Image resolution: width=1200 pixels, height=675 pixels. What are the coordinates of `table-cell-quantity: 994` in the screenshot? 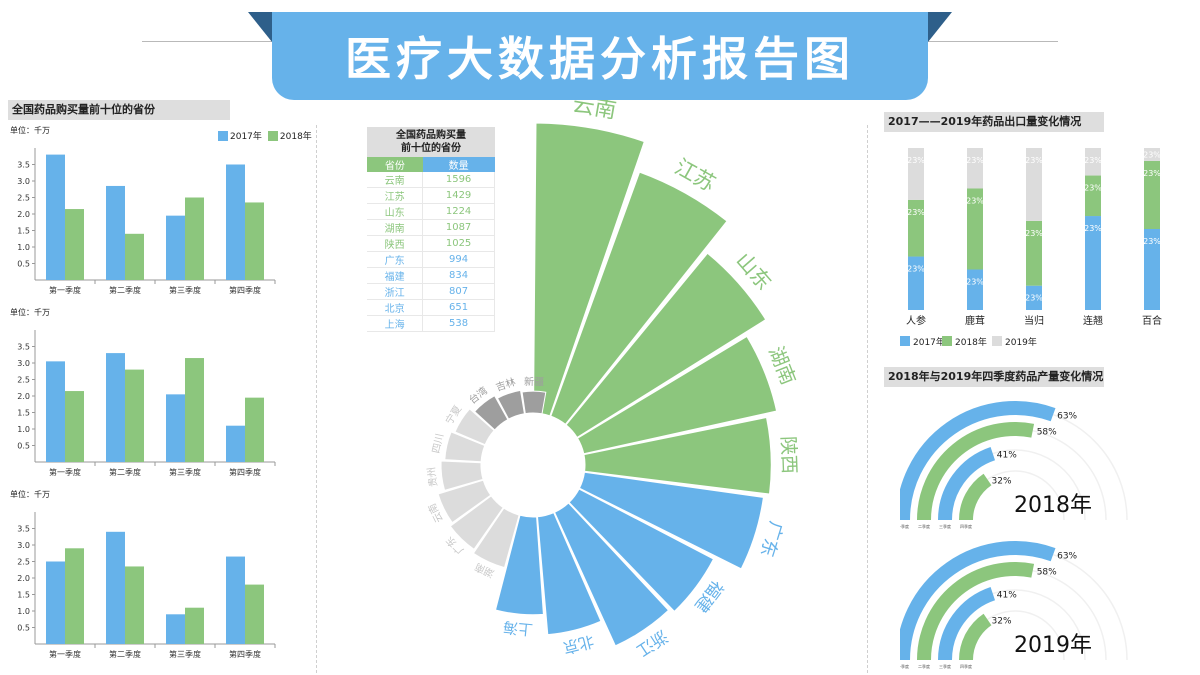 It's located at (458, 259).